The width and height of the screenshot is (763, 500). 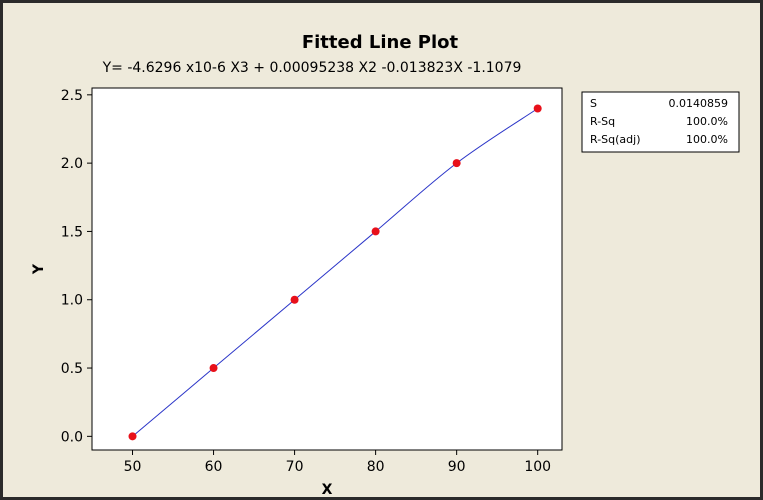 What do you see at coordinates (602, 121) in the screenshot?
I see `stat-label: R-Sq` at bounding box center [602, 121].